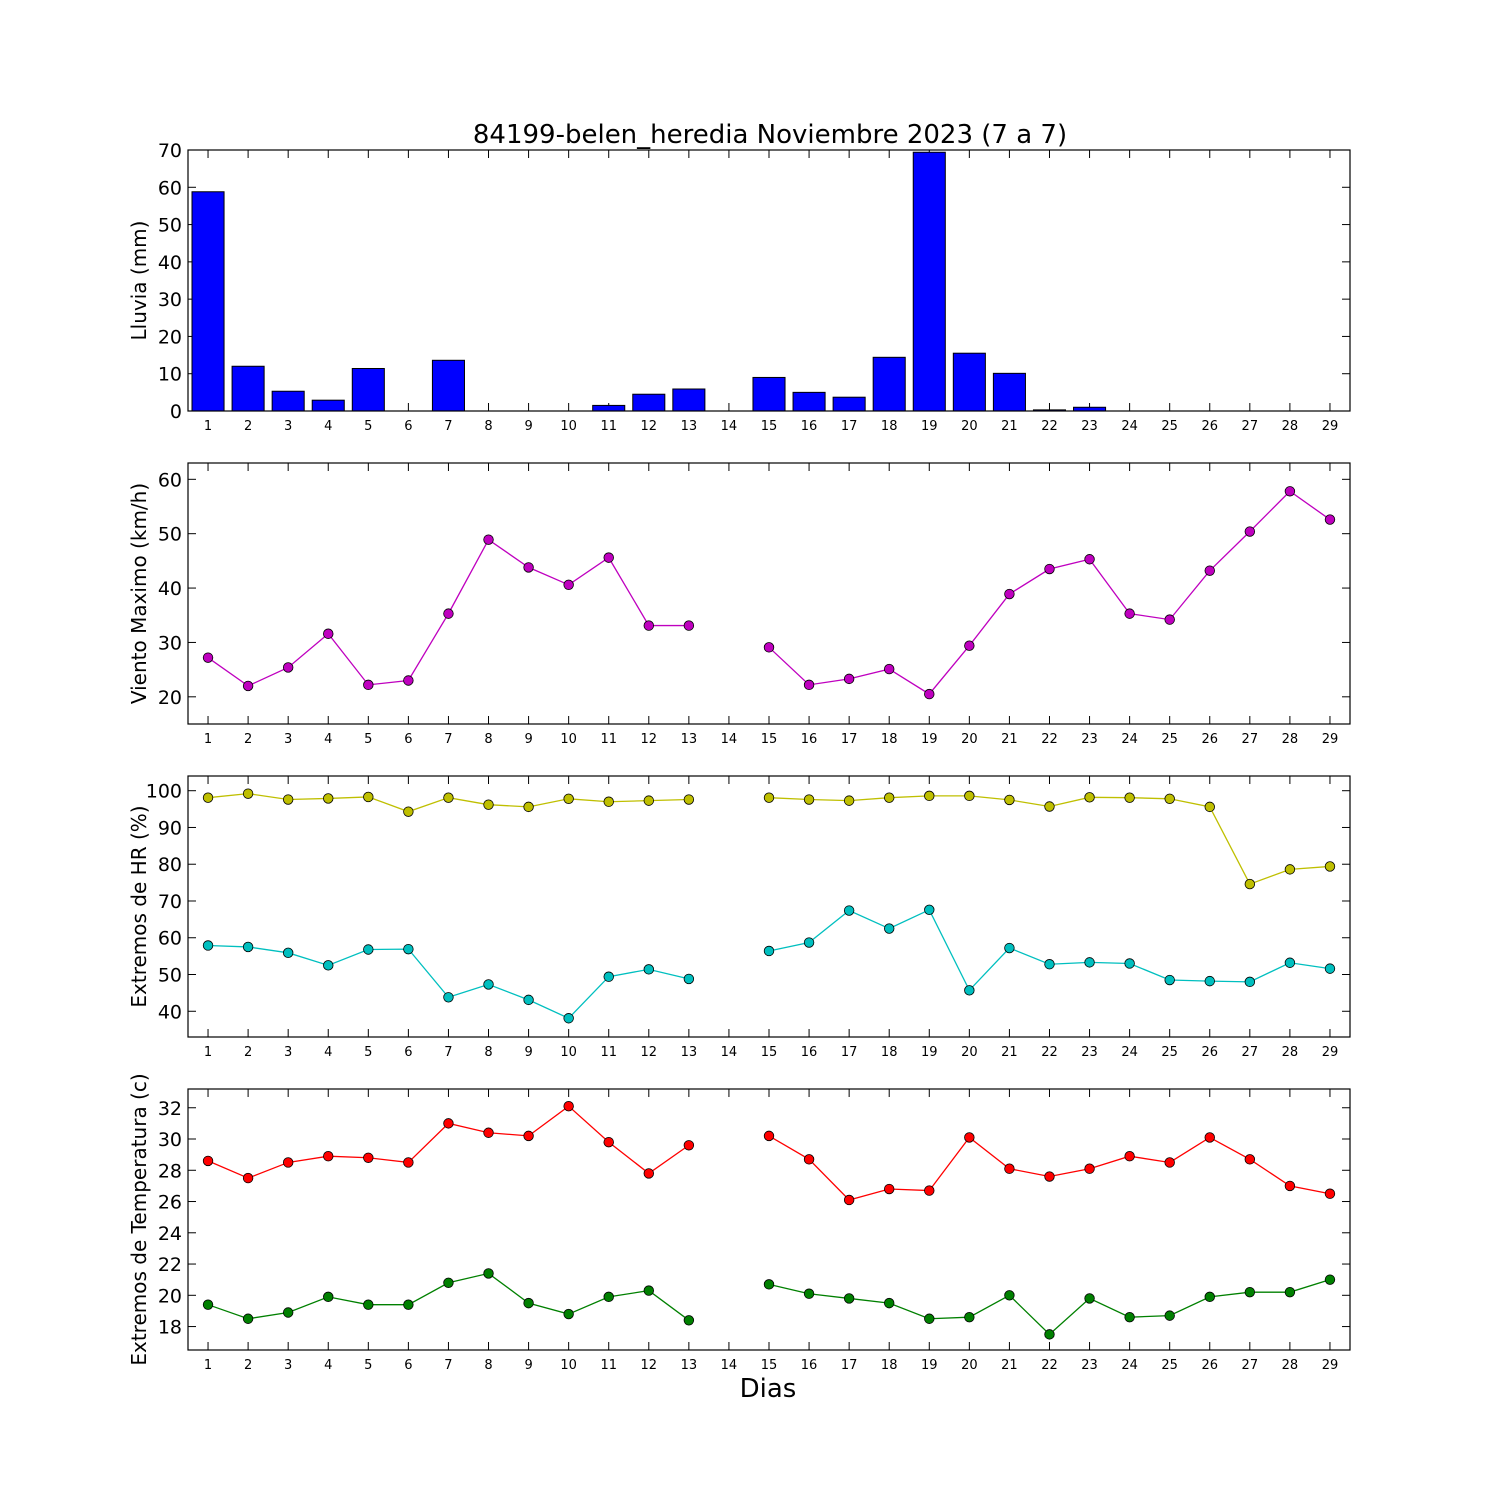 The height and width of the screenshot is (1500, 1500). What do you see at coordinates (248, 739) in the screenshot?
I see `x-tick-label: 2` at bounding box center [248, 739].